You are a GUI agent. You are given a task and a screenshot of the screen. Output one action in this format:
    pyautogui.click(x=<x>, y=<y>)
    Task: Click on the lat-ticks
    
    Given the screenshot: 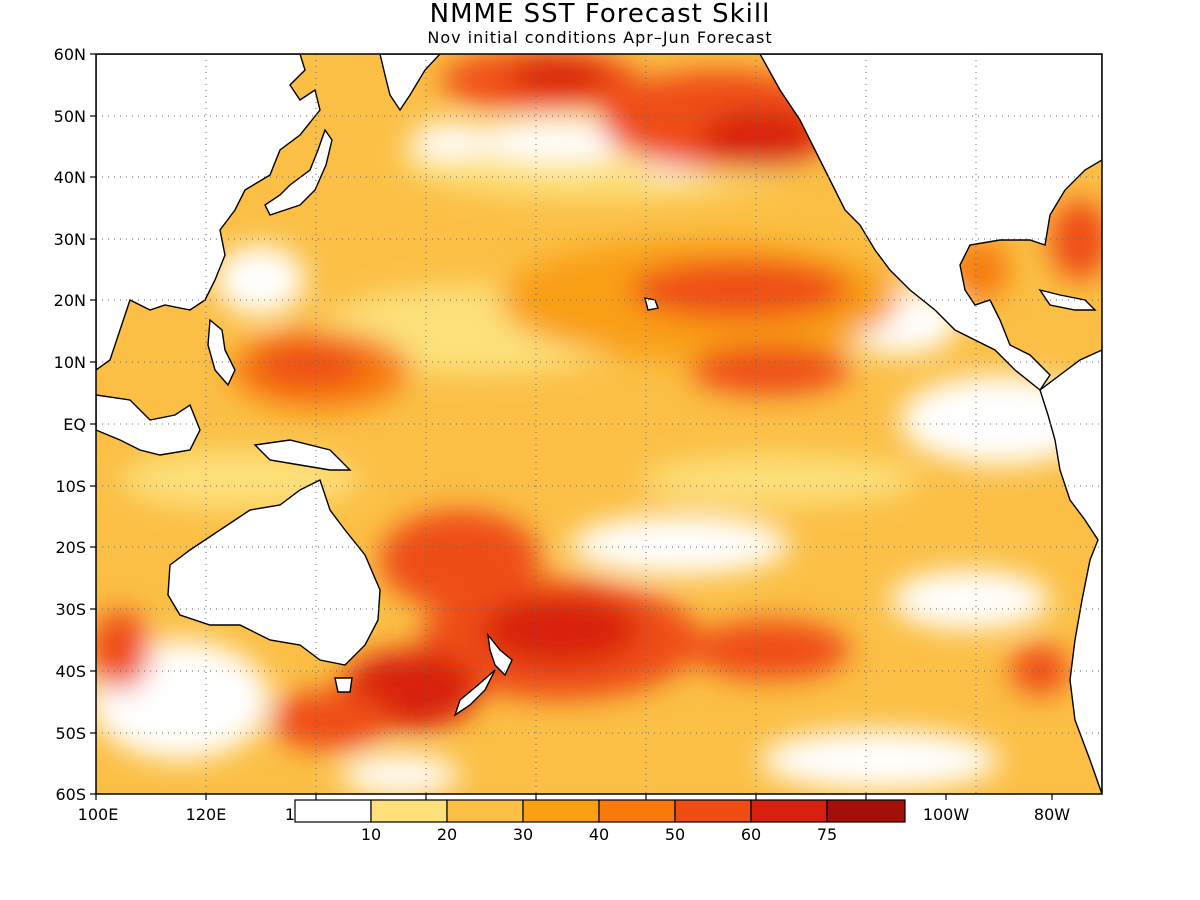 What is the action you would take?
    pyautogui.click(x=93, y=424)
    